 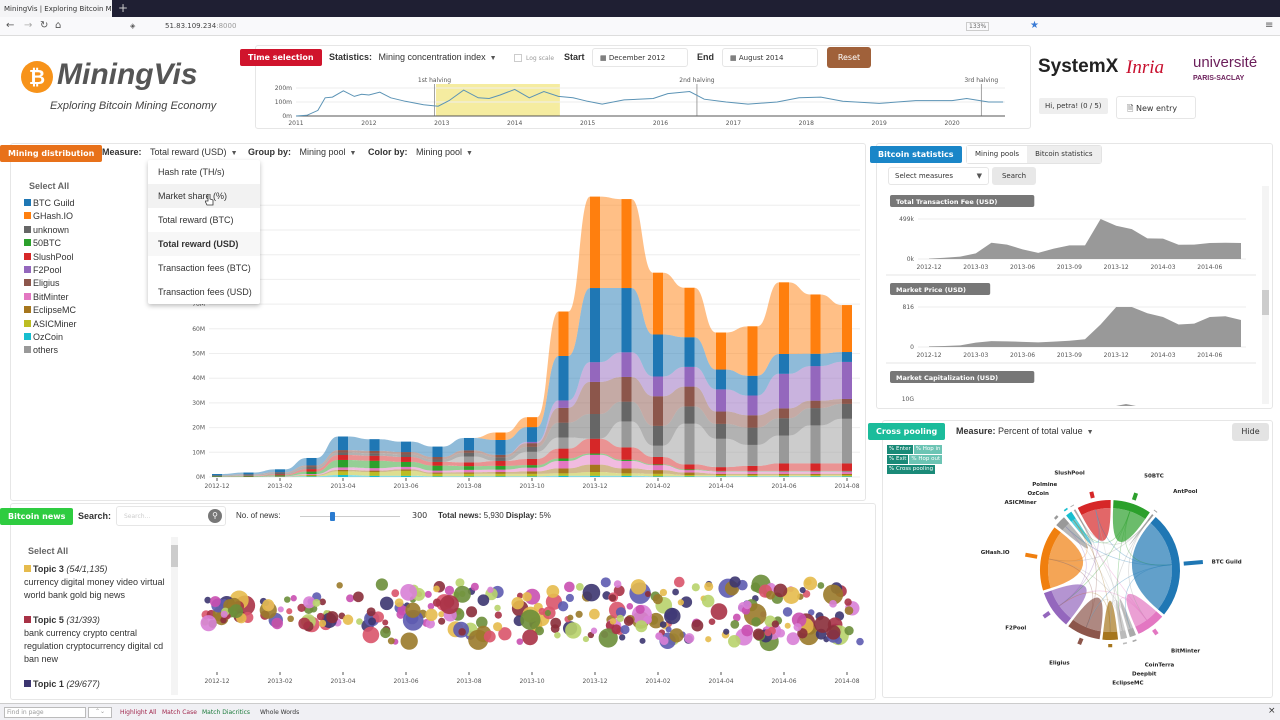 What do you see at coordinates (595, 242) in the screenshot?
I see `bar-segment-GHash.IO` at bounding box center [595, 242].